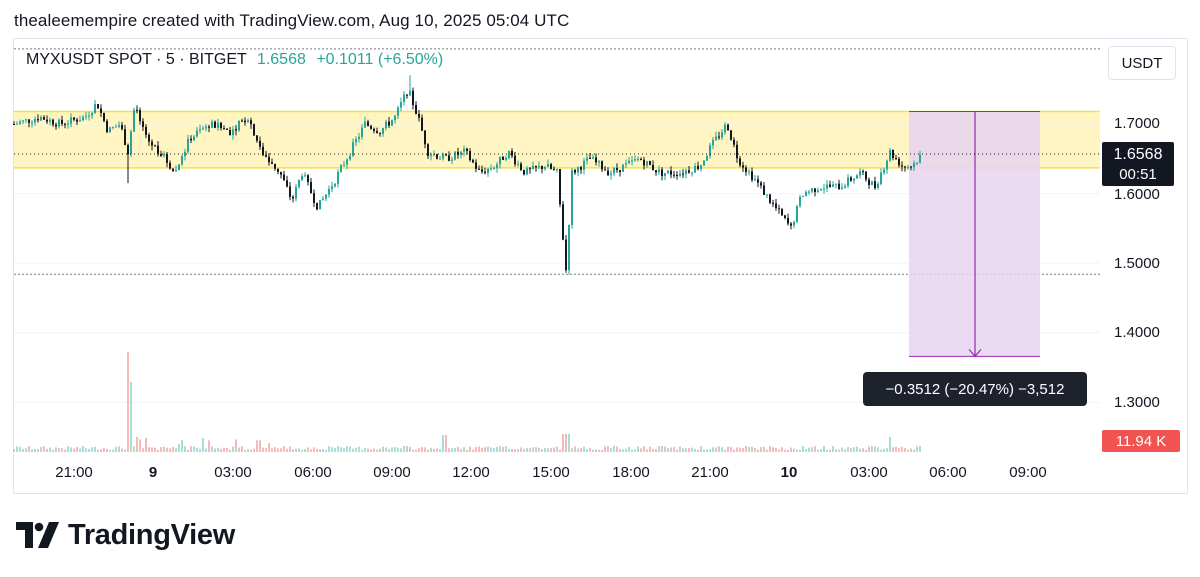 This screenshot has width=1200, height=577. What do you see at coordinates (380, 59) in the screenshot?
I see `price-change: +0.1011 (+6.50%)` at bounding box center [380, 59].